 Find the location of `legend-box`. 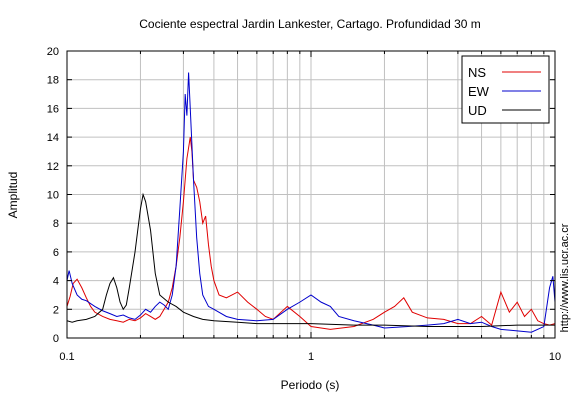

legend-box is located at coordinates (505, 89).